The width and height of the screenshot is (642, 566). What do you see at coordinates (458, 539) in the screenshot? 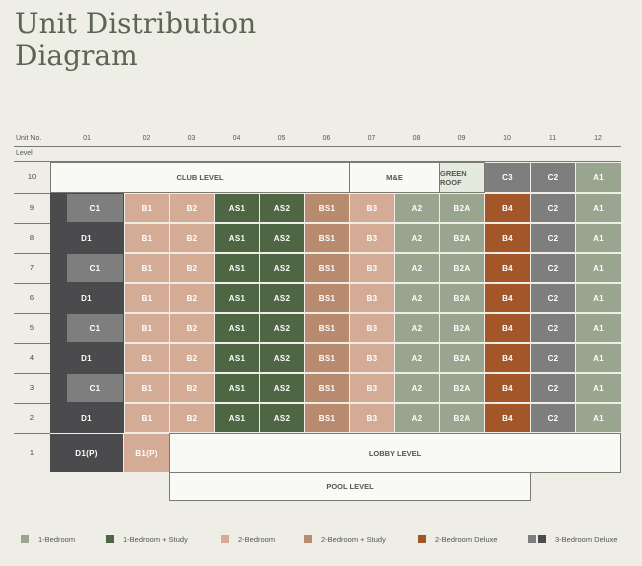
I see `legend-item: 2-Bedroom Deluxe` at bounding box center [458, 539].